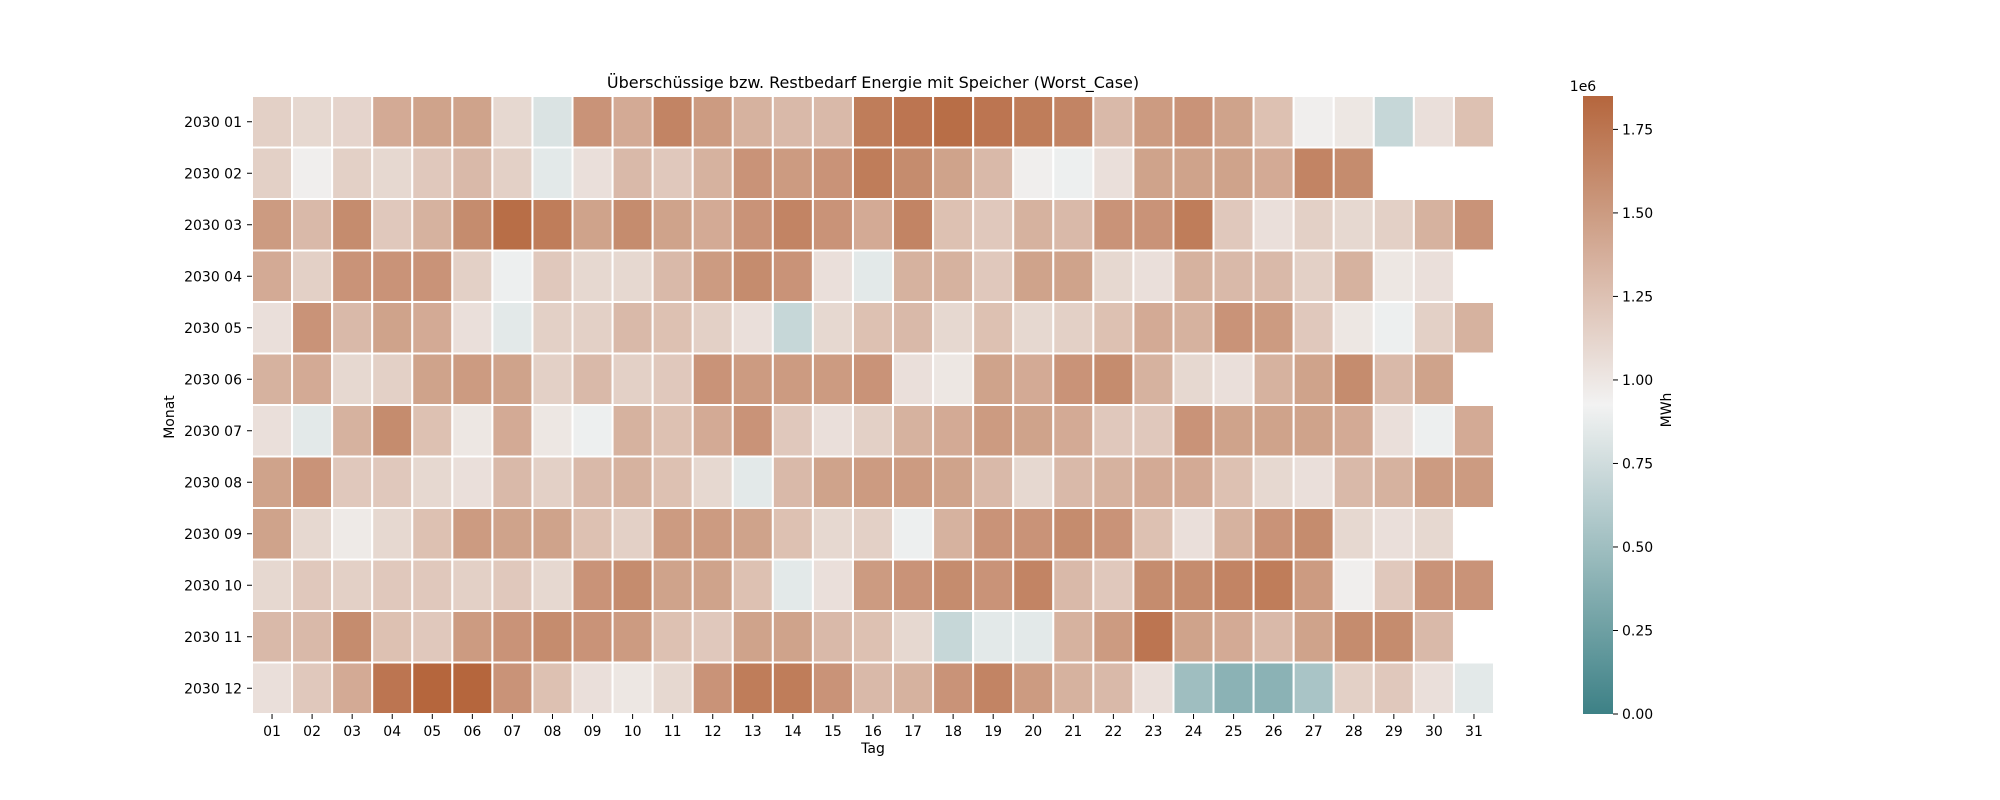 The height and width of the screenshot is (800, 2000). Describe the element at coordinates (1618, 409) in the screenshot. I see `colorbar: 0.00 0.25 0.50 0.75 1.00 1.25 1.50 1.75` at that location.